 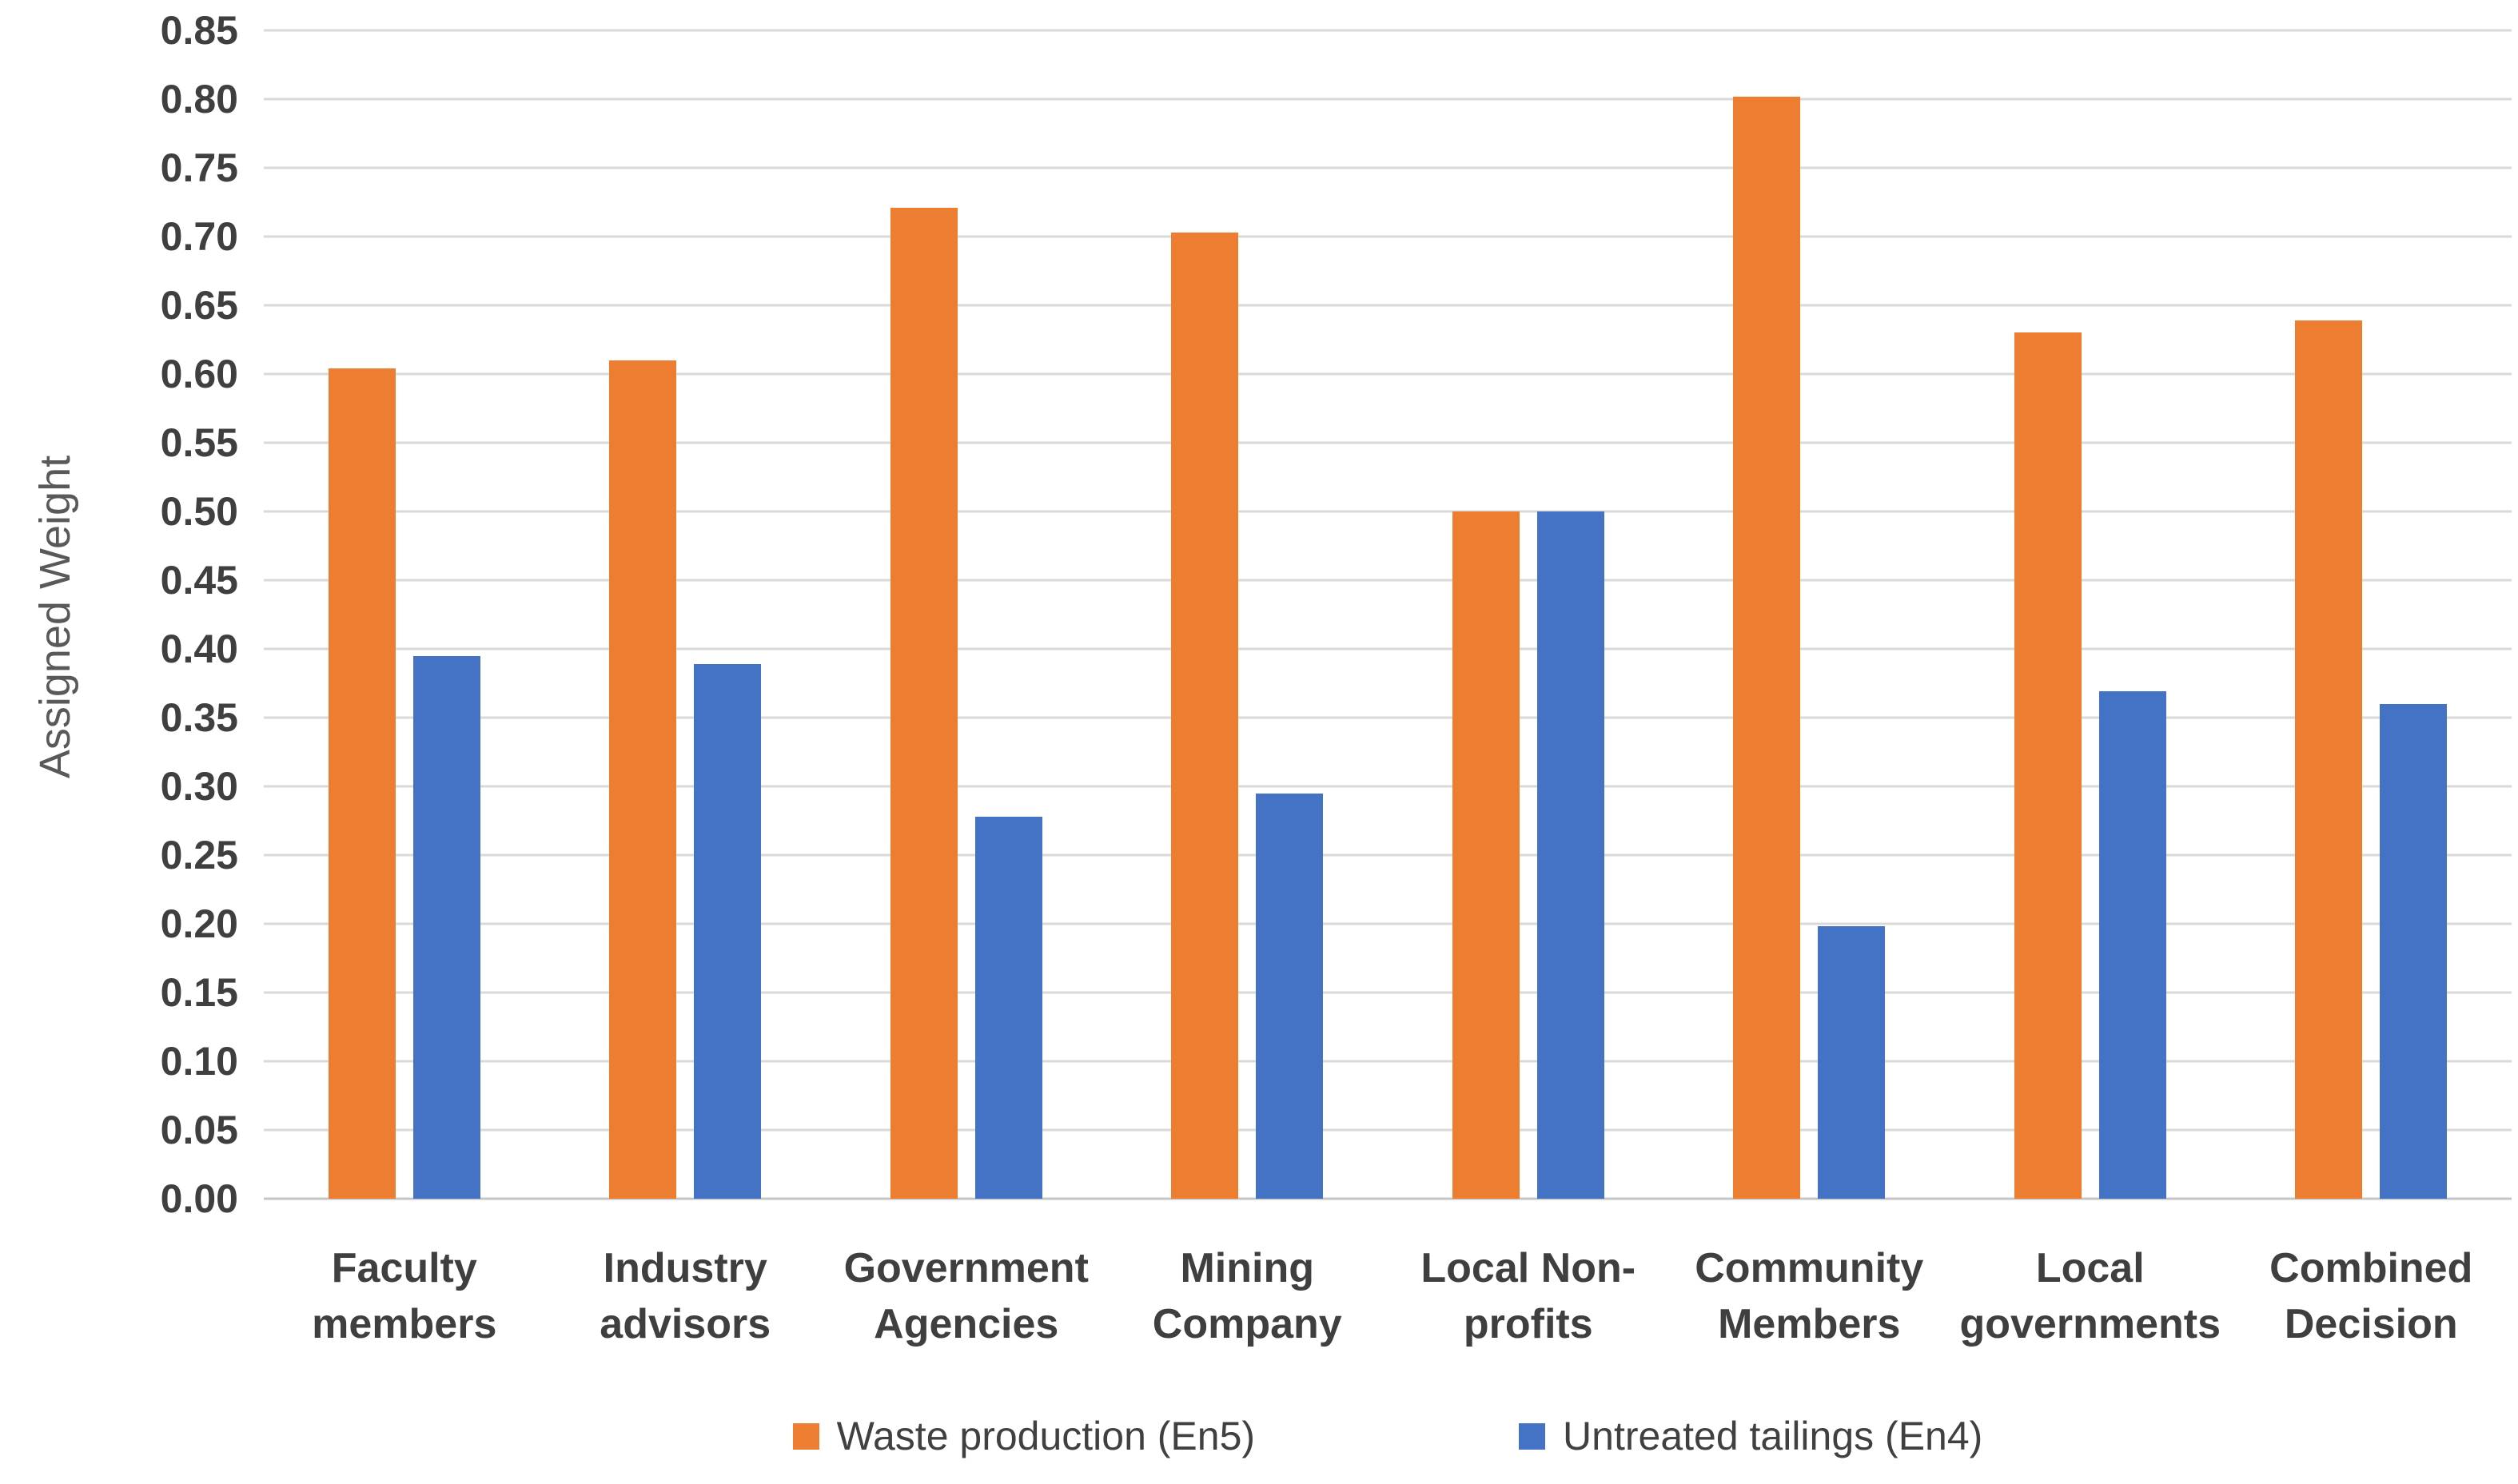 What do you see at coordinates (1388, 992) in the screenshot?
I see `gridline-0.15` at bounding box center [1388, 992].